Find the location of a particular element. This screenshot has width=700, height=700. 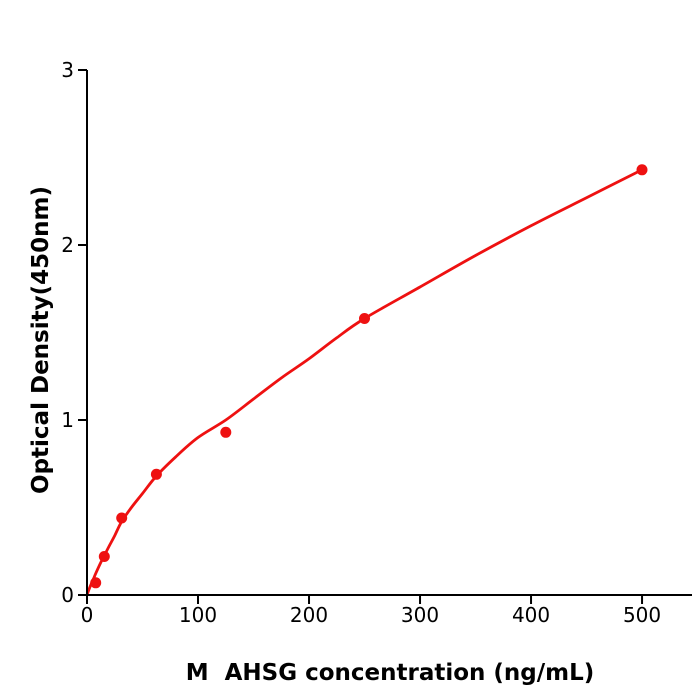

x-tick-label: 400 is located at coordinates (531, 615).